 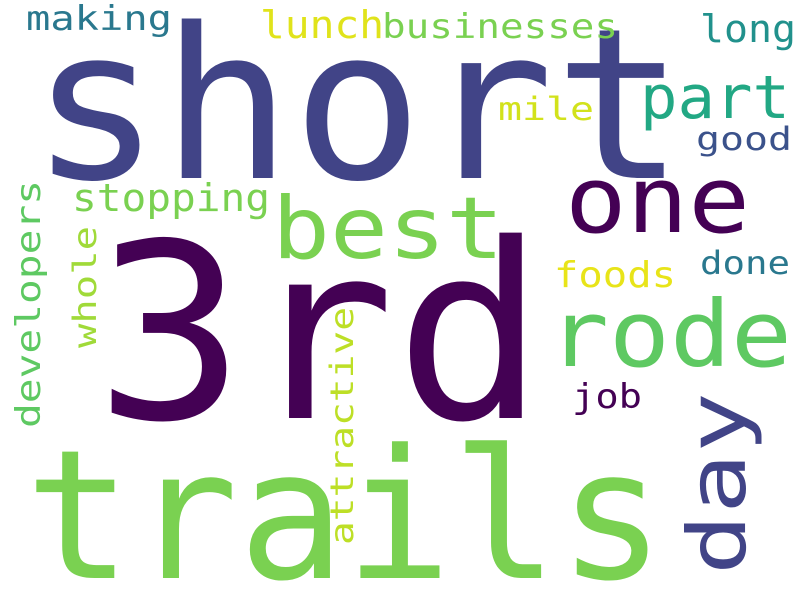 What do you see at coordinates (615, 275) in the screenshot?
I see `word-foods: foods` at bounding box center [615, 275].